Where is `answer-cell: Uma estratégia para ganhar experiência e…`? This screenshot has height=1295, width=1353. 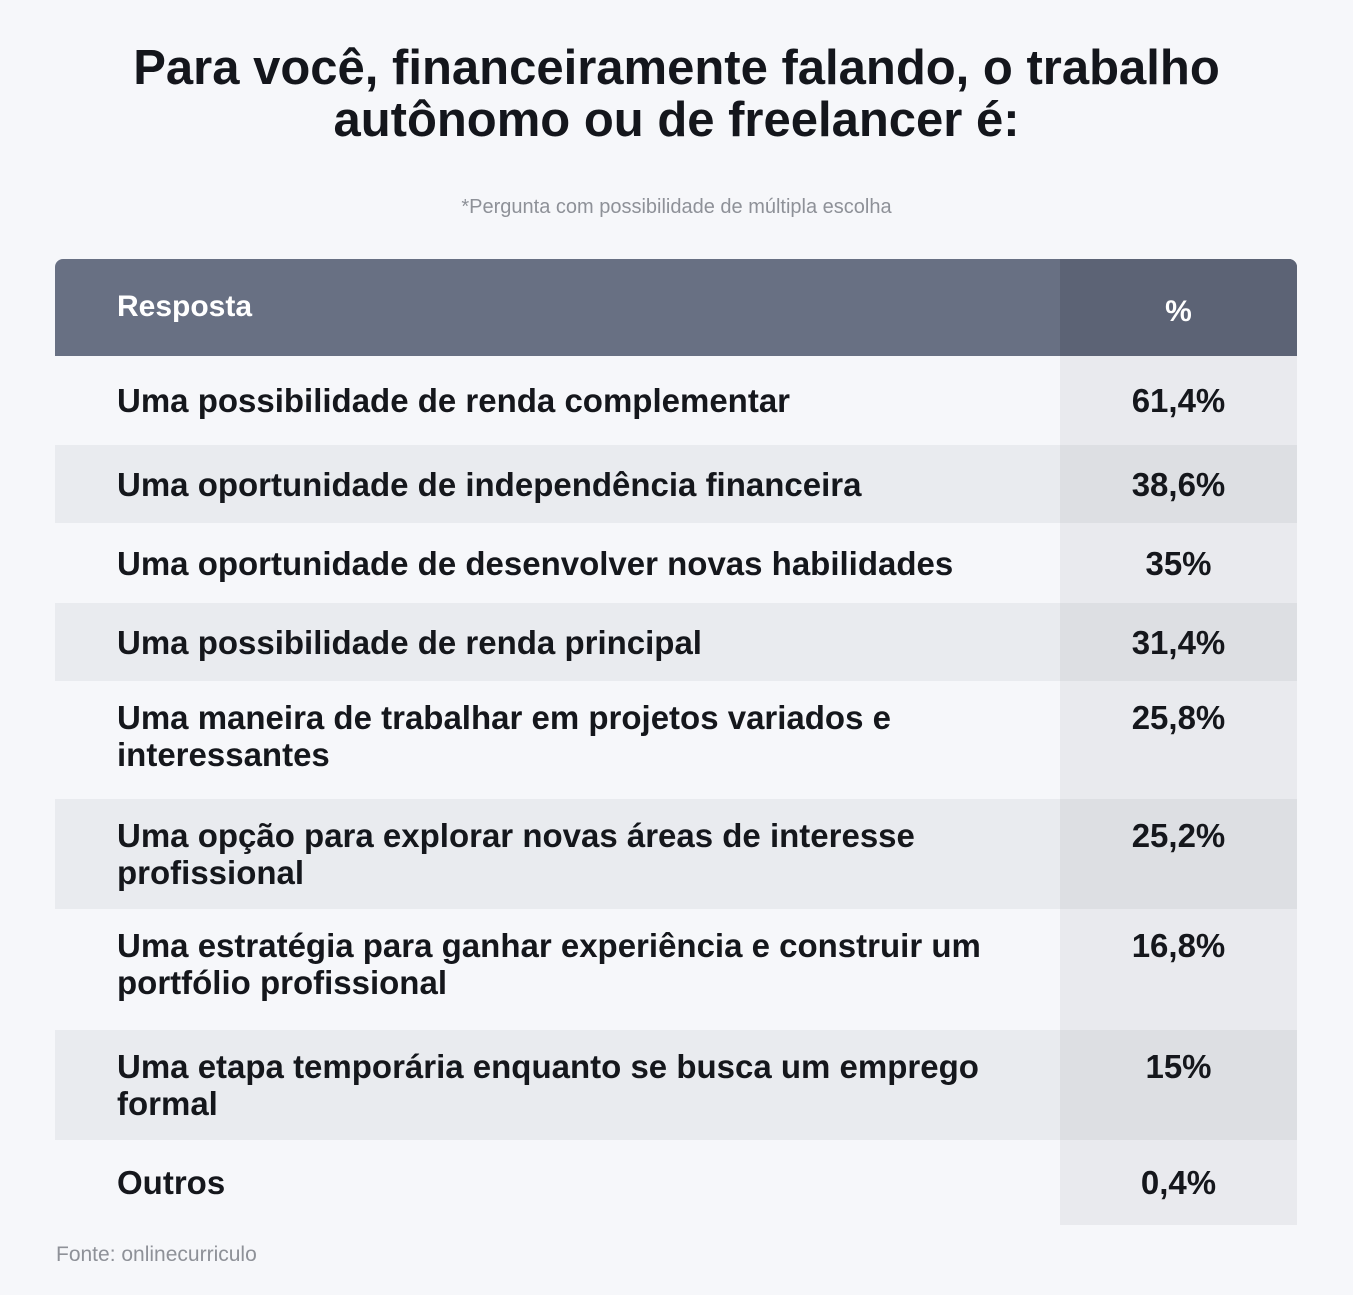 answer-cell: Uma estratégia para ganhar experiência e… is located at coordinates (549, 964).